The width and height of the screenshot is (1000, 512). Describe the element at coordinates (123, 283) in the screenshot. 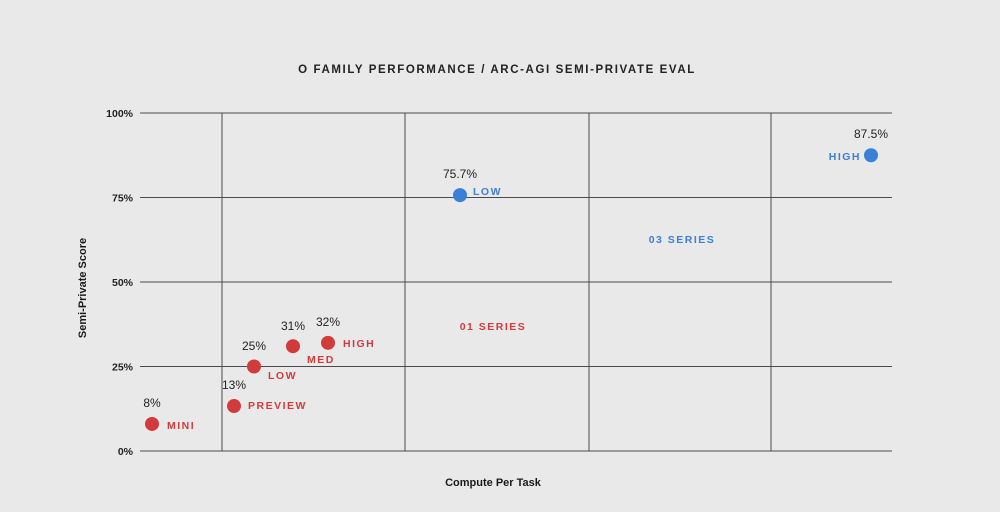

I see `y-tick-label: 50%` at that location.